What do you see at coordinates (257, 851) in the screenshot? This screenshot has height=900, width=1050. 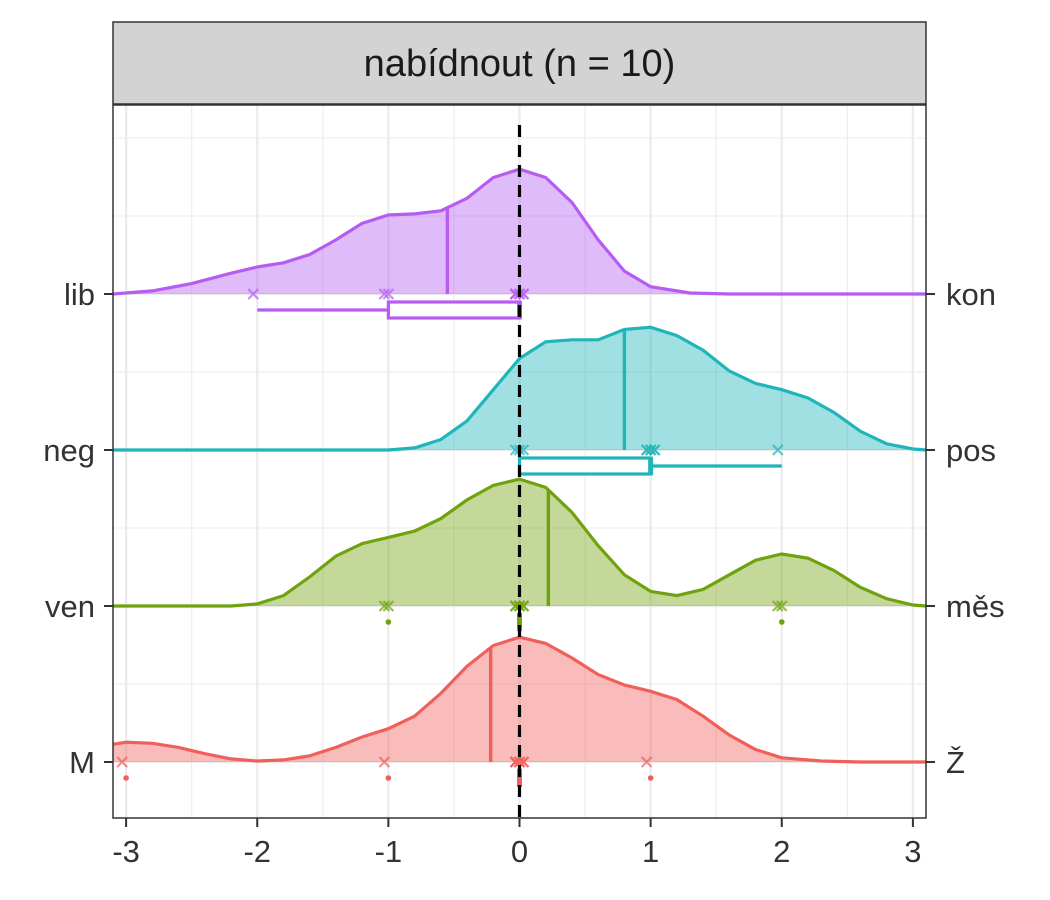 I see `x-tick-label: -2` at bounding box center [257, 851].